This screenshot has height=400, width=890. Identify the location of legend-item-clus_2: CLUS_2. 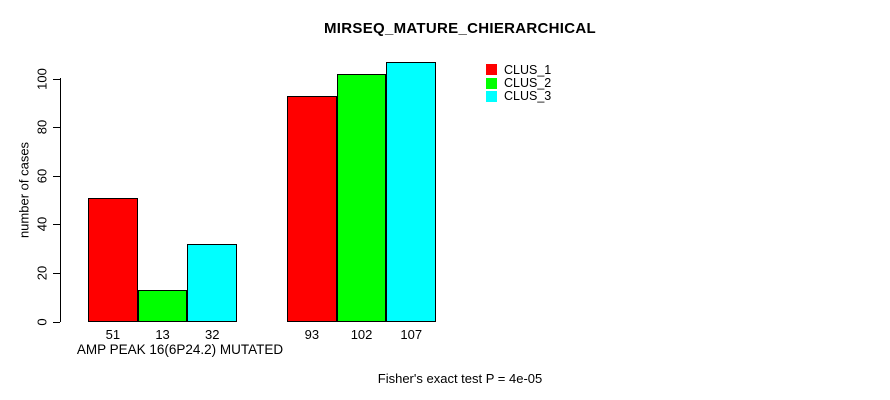
(519, 83).